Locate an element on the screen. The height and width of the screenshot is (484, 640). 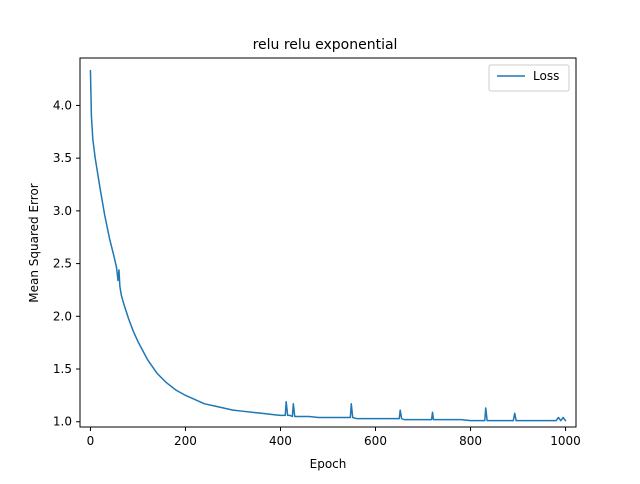
y-axis: 1.0 1.5 2.0 2.5 3.0 3.5 4.0 is located at coordinates (66, 263).